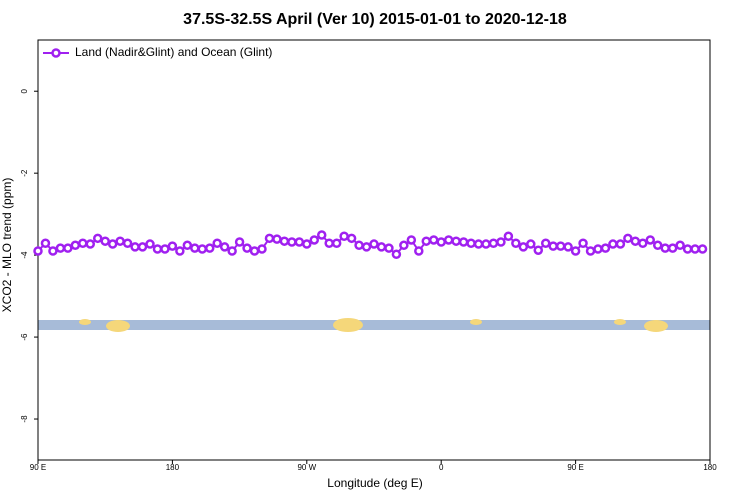 The image size is (750, 500). What do you see at coordinates (24, 173) in the screenshot?
I see `y-tick-label: -2` at bounding box center [24, 173].